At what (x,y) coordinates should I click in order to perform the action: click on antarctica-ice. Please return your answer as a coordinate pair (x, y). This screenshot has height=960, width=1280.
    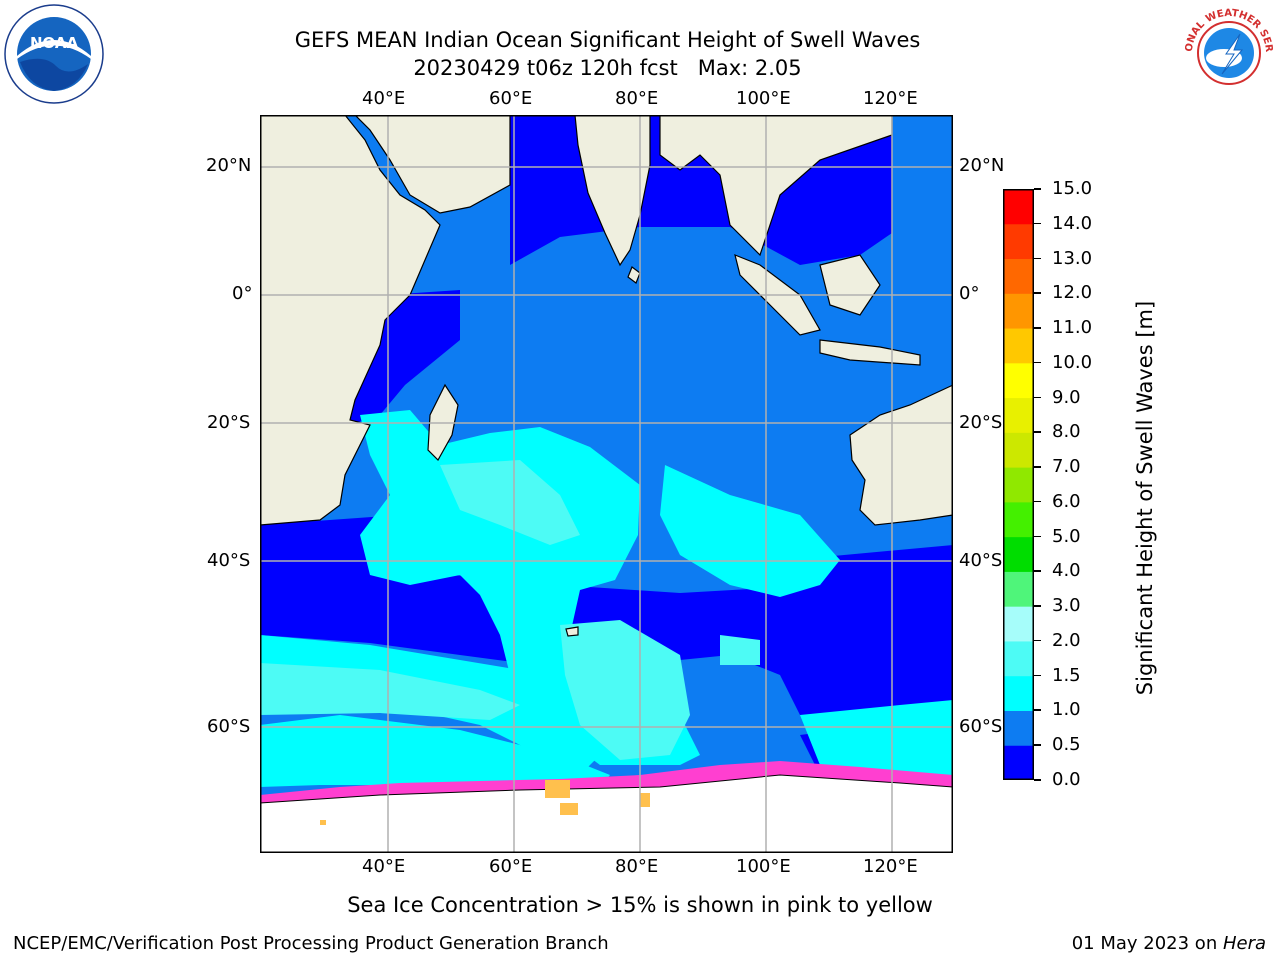
    Looking at the image, I should click on (606, 813).